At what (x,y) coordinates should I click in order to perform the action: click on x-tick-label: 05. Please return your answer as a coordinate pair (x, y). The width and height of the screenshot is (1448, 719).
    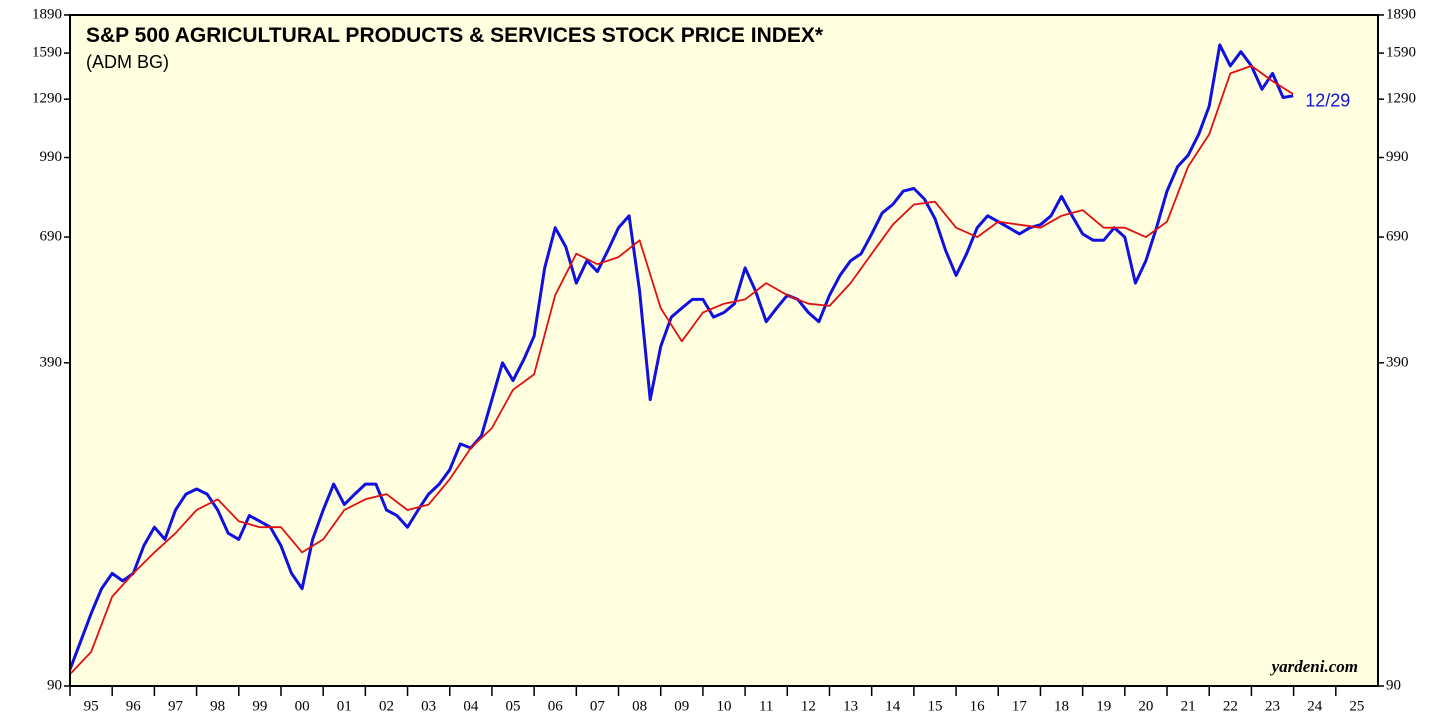
    Looking at the image, I should click on (513, 706).